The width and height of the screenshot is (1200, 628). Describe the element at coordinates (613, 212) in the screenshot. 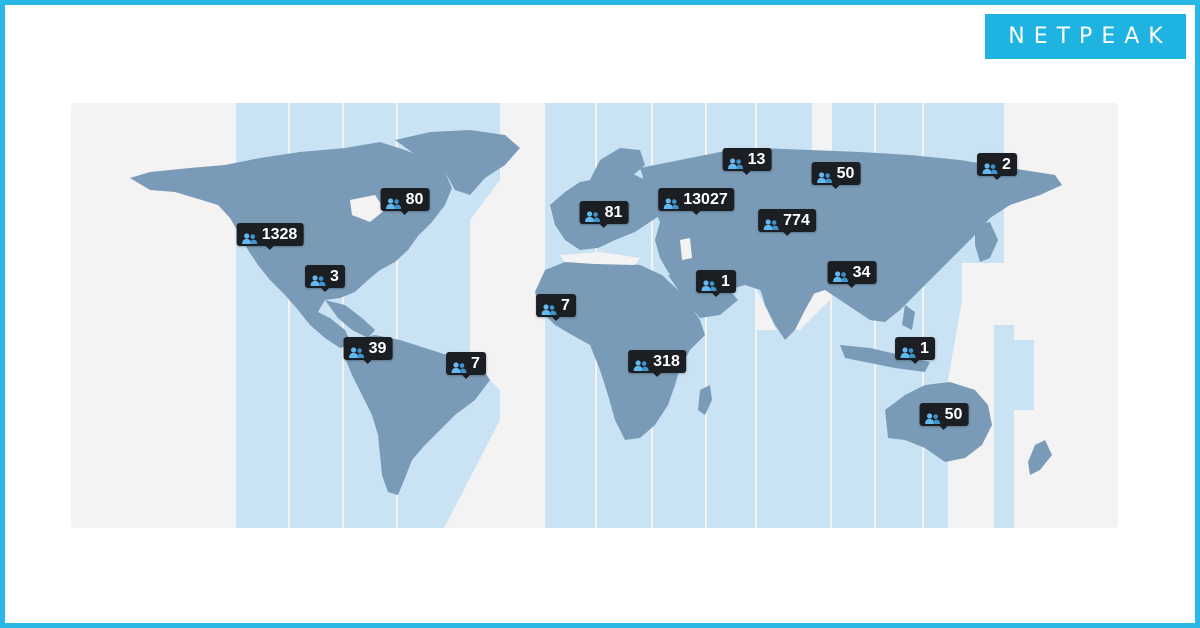

I see `marker-count: 81` at that location.